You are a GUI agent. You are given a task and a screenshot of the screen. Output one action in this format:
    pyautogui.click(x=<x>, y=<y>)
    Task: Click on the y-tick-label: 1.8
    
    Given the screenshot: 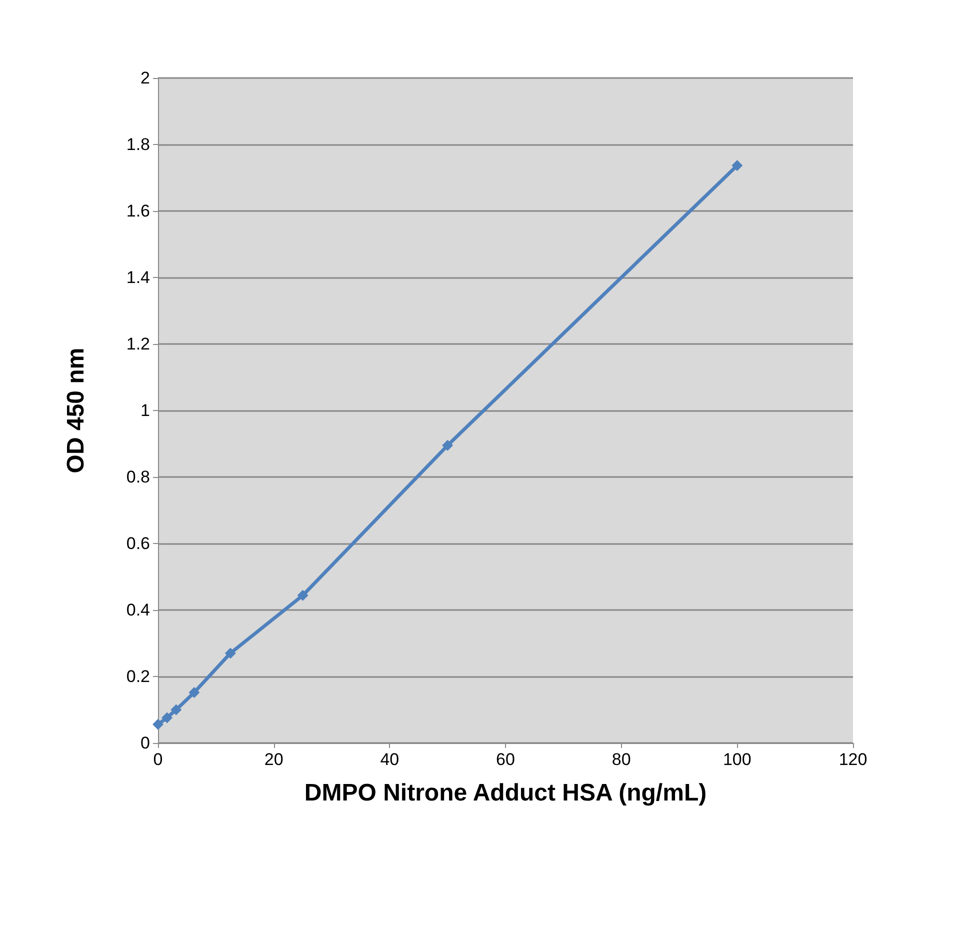 What is the action you would take?
    pyautogui.click(x=138, y=144)
    